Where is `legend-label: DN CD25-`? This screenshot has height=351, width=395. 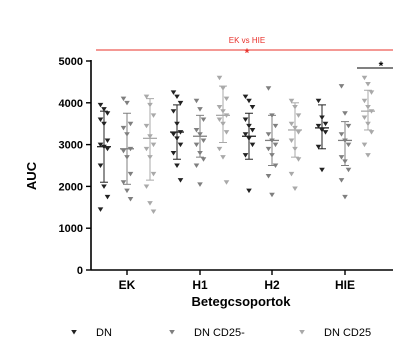
legend-label: DN CD25- is located at coordinates (219, 333).